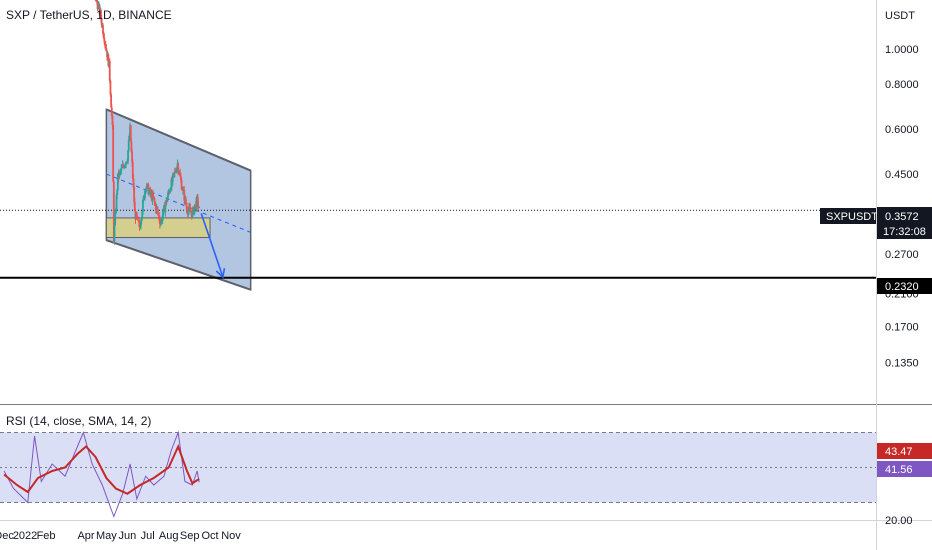 Image resolution: width=932 pixels, height=550 pixels. I want to click on price-tick-label: 0.6000, so click(902, 130).